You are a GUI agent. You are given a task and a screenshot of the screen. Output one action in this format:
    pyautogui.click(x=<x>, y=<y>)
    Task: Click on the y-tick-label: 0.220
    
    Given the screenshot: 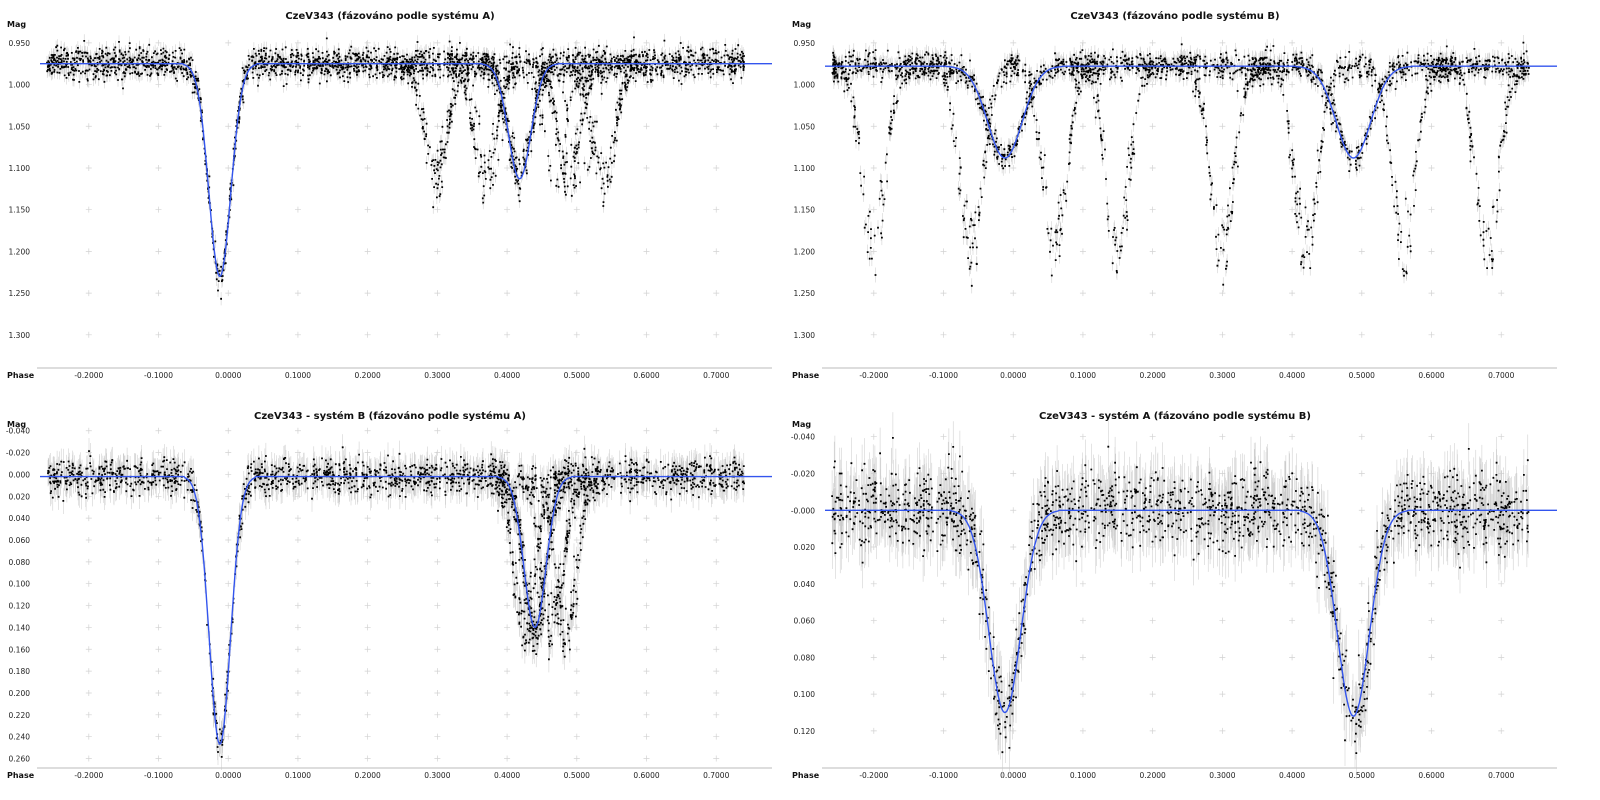 What is the action you would take?
    pyautogui.click(x=20, y=715)
    